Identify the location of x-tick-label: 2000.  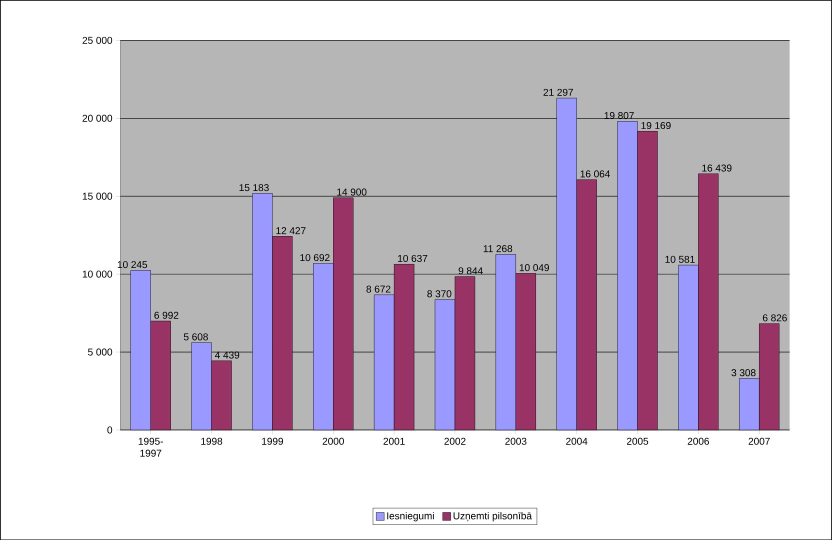
(333, 441).